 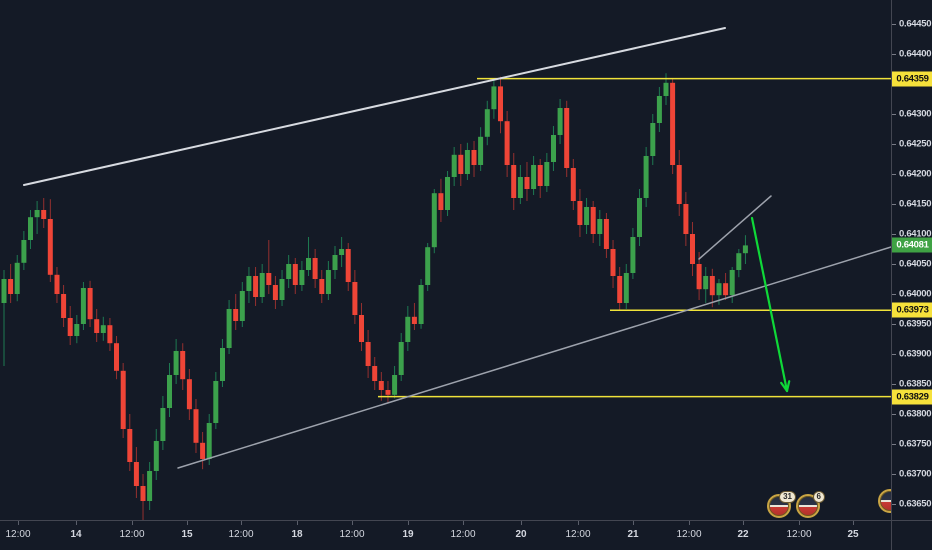 What do you see at coordinates (915, 324) in the screenshot?
I see `price-axis-label: 0.63950` at bounding box center [915, 324].